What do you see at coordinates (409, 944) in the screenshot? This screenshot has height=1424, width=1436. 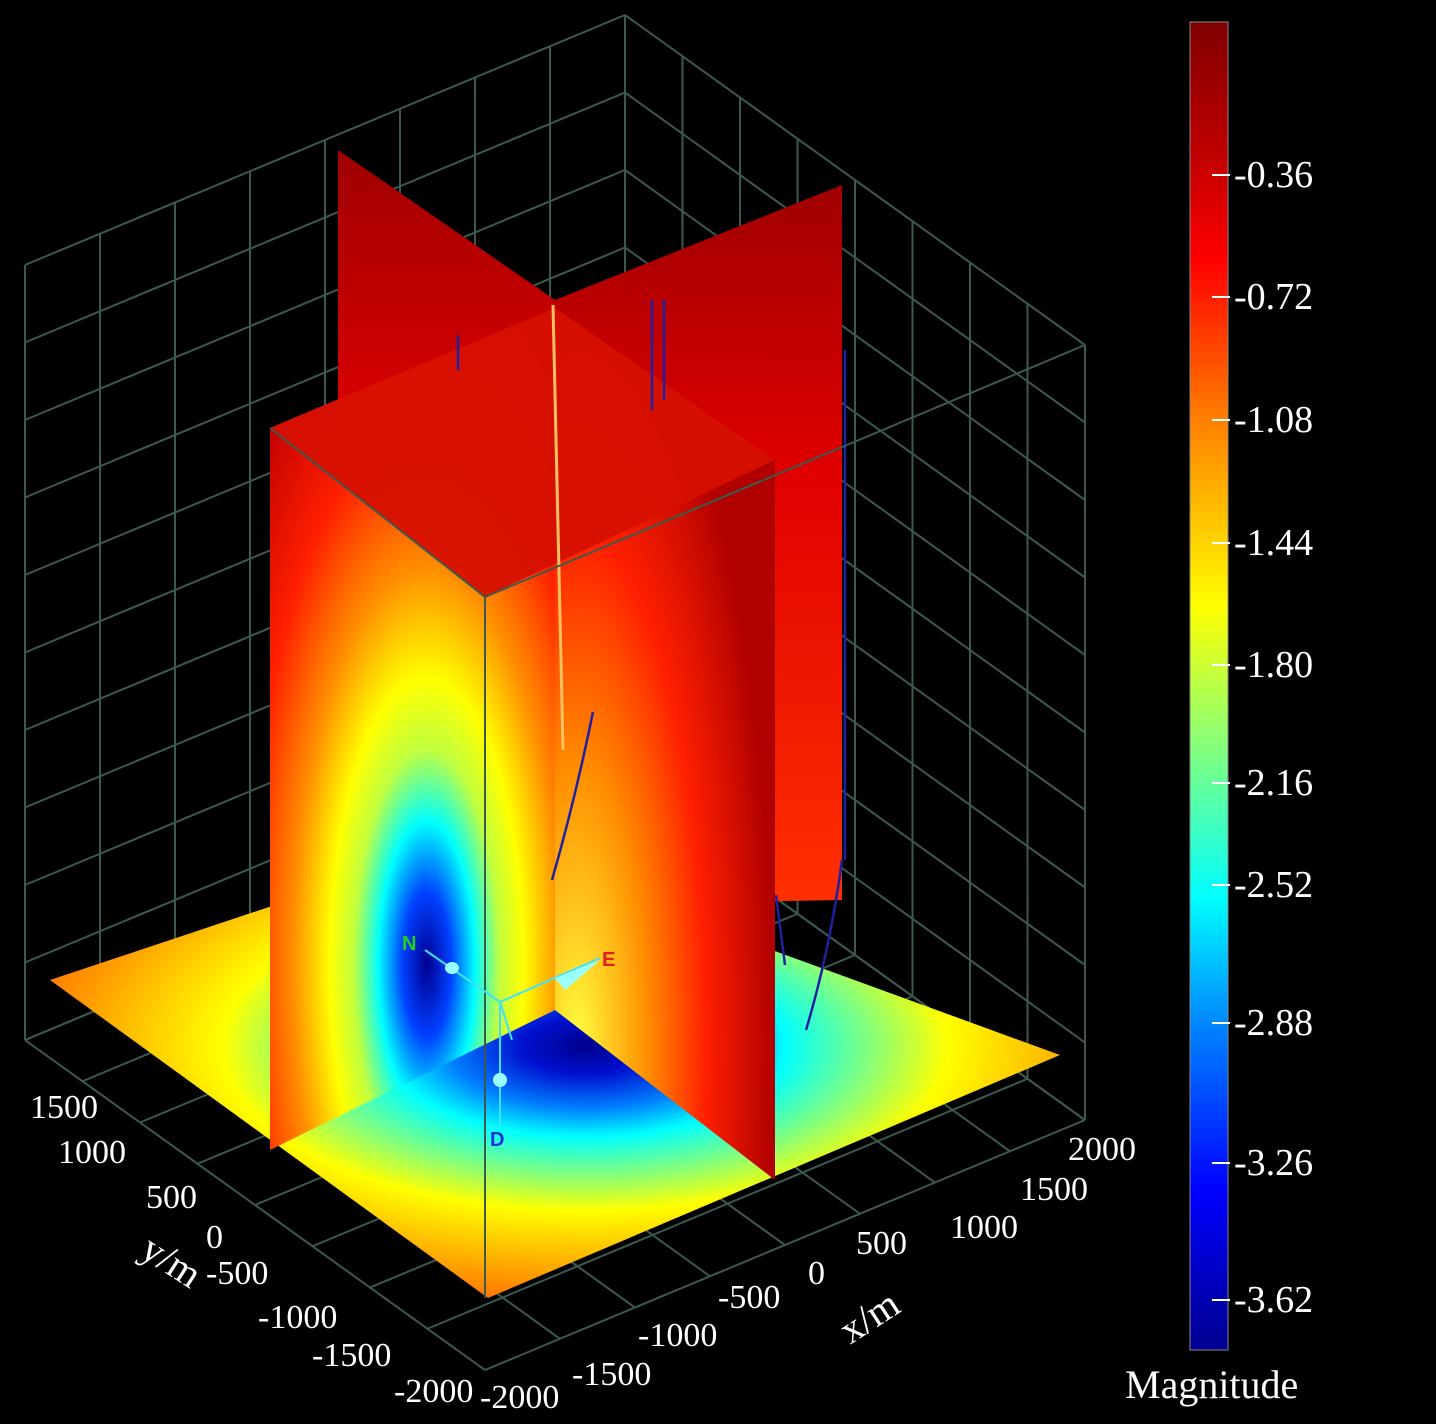 I see `orientation-north-label: N` at bounding box center [409, 944].